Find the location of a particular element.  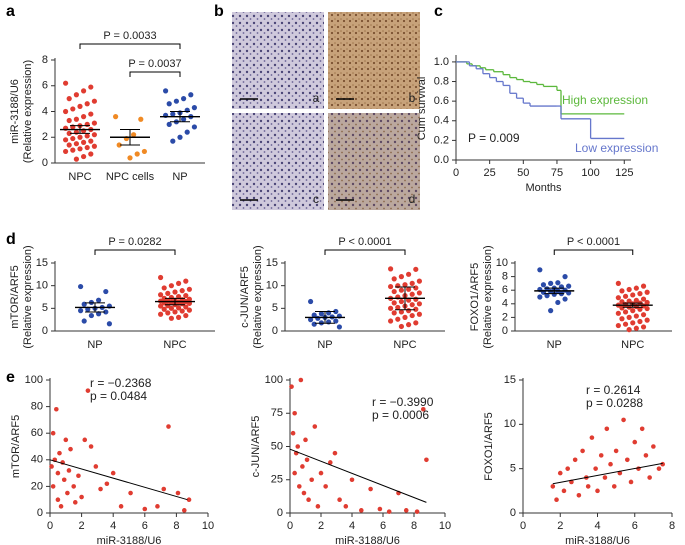

p-value: P = 0.0037 is located at coordinates (154, 64).